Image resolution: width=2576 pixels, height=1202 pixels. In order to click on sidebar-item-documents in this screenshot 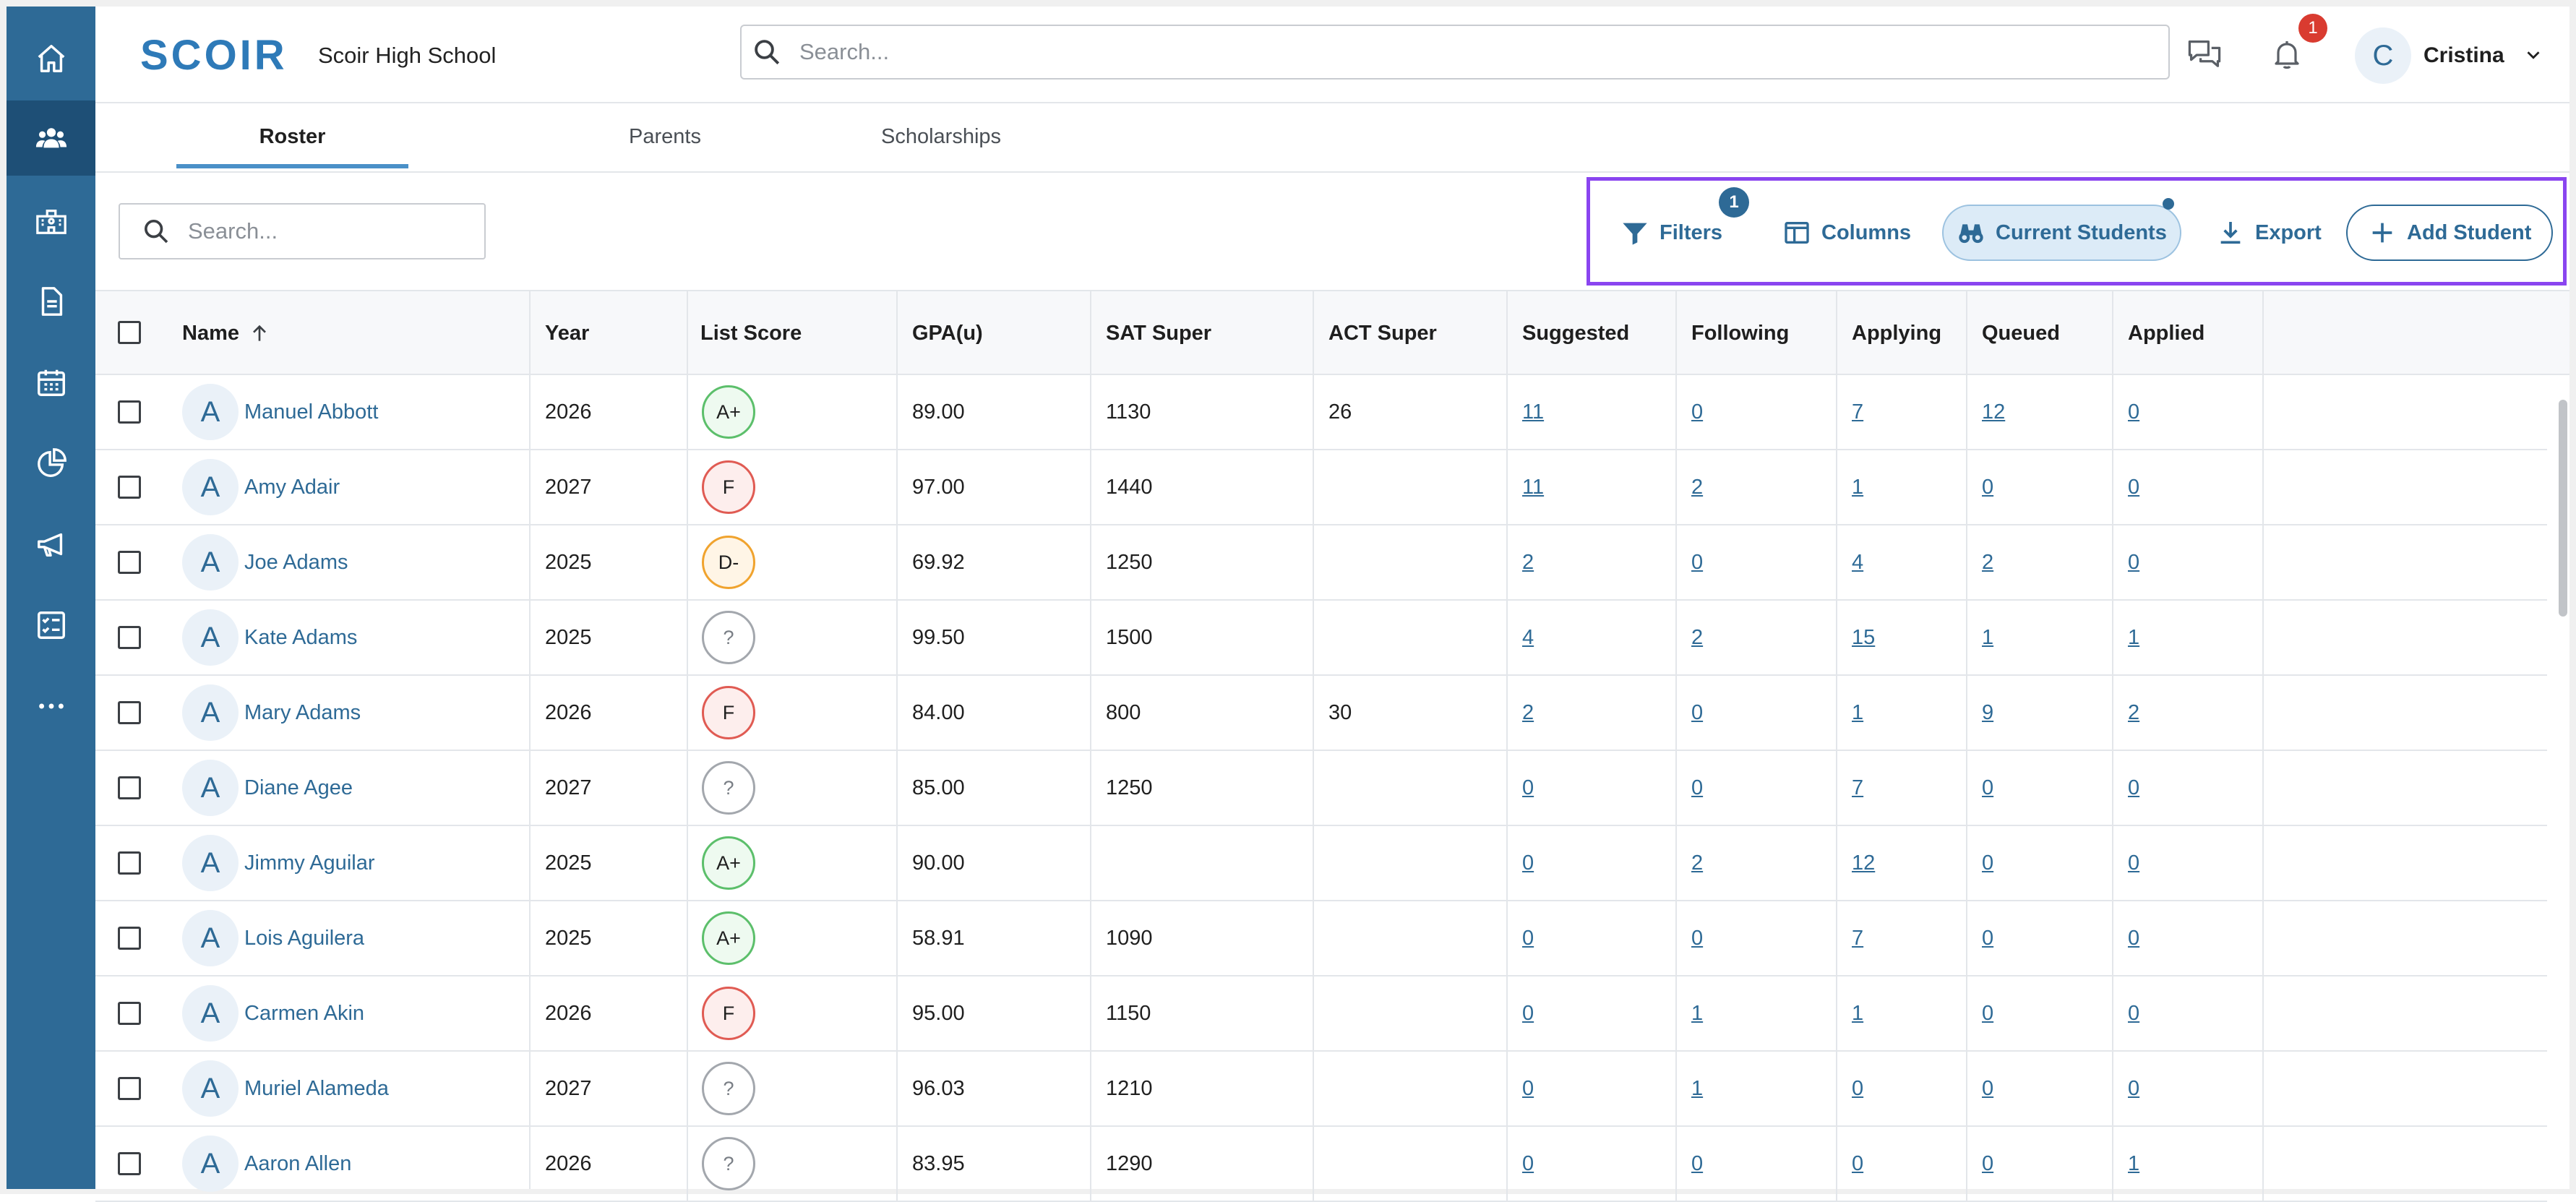, I will do `click(51, 301)`.